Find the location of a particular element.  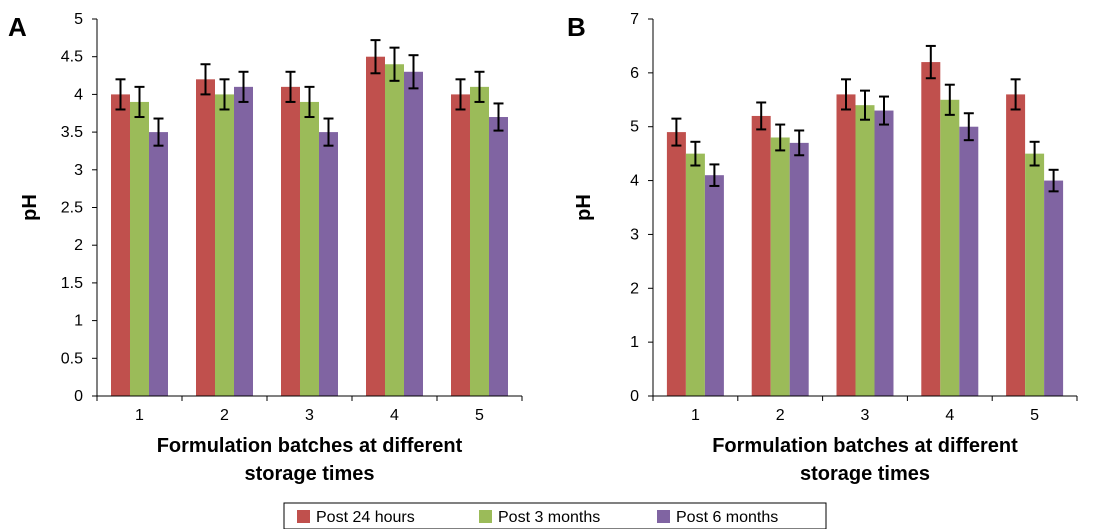

y-ticks-group: 0 0.5 1 1.5 2 2.5 3 3.5 4 4.5 5 is located at coordinates (79, 208).